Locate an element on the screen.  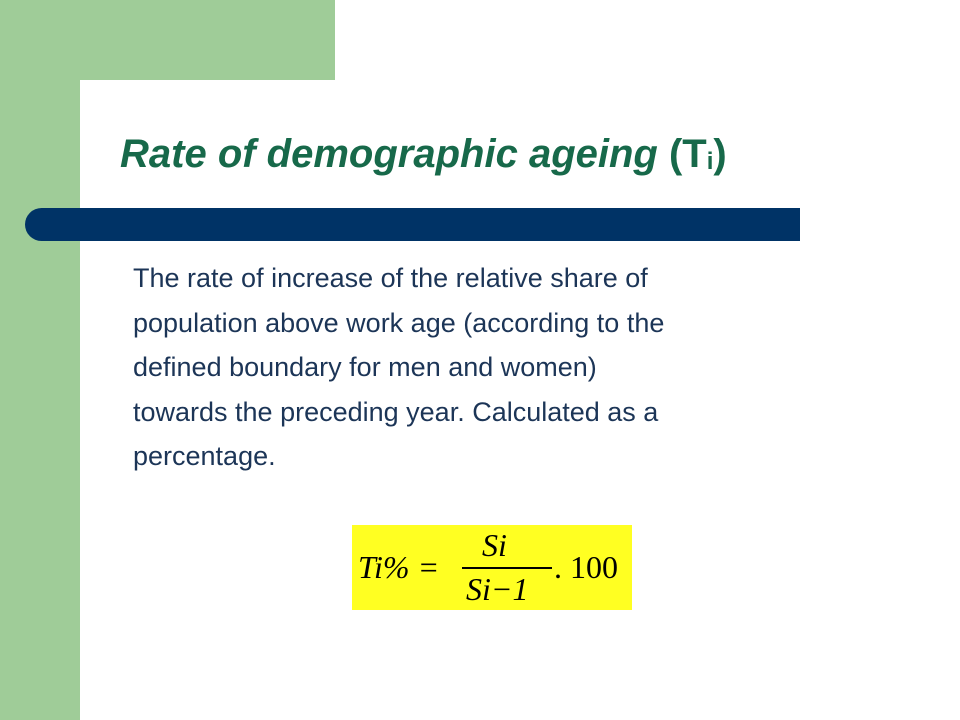
formula-multiplier: . 100 is located at coordinates (586, 567).